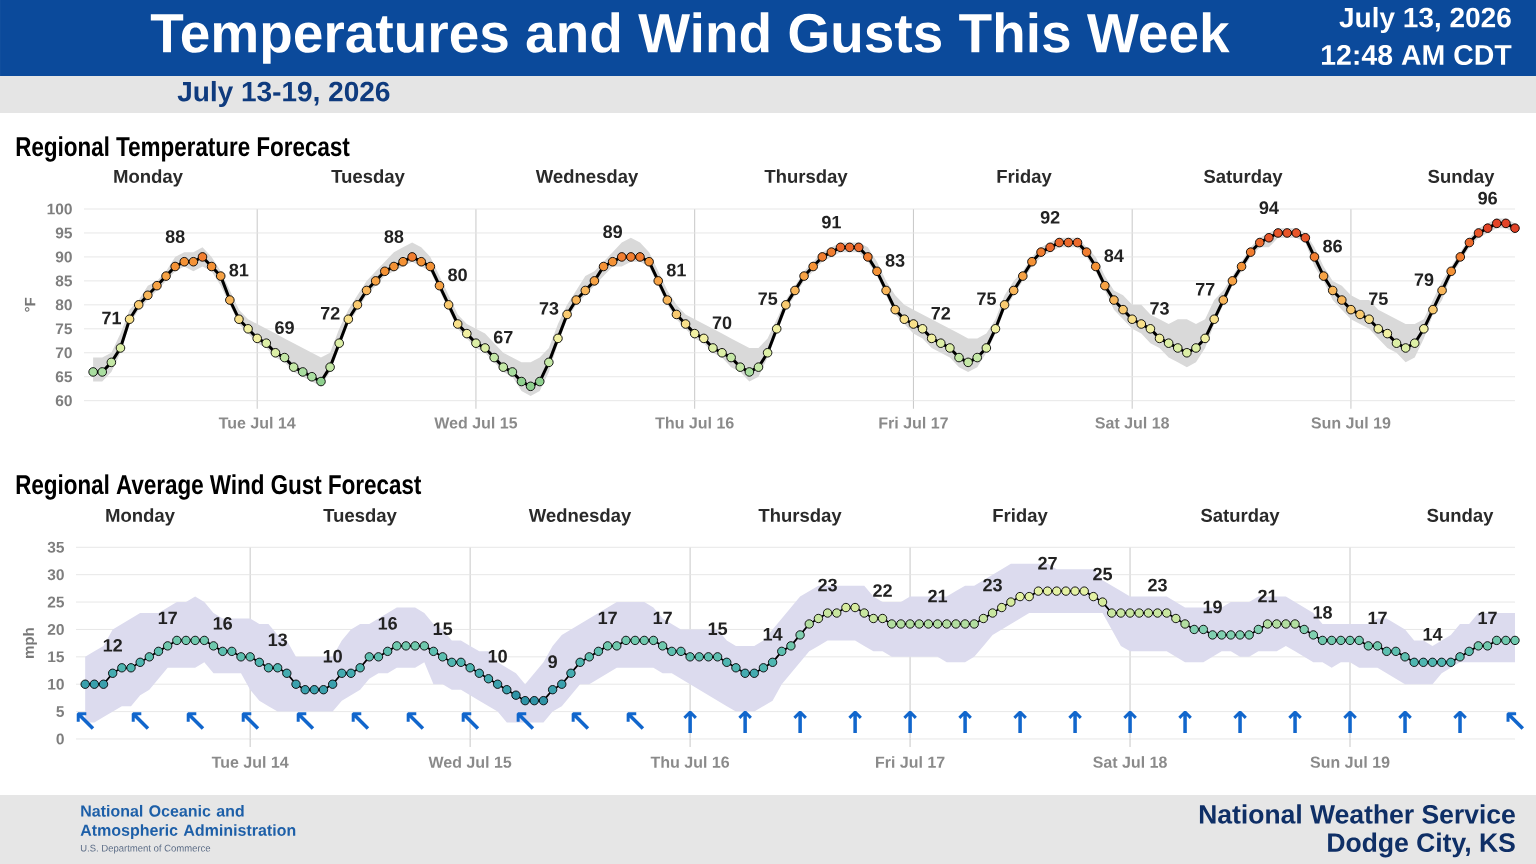  I want to click on y-tick-label: 70, so click(63, 353).